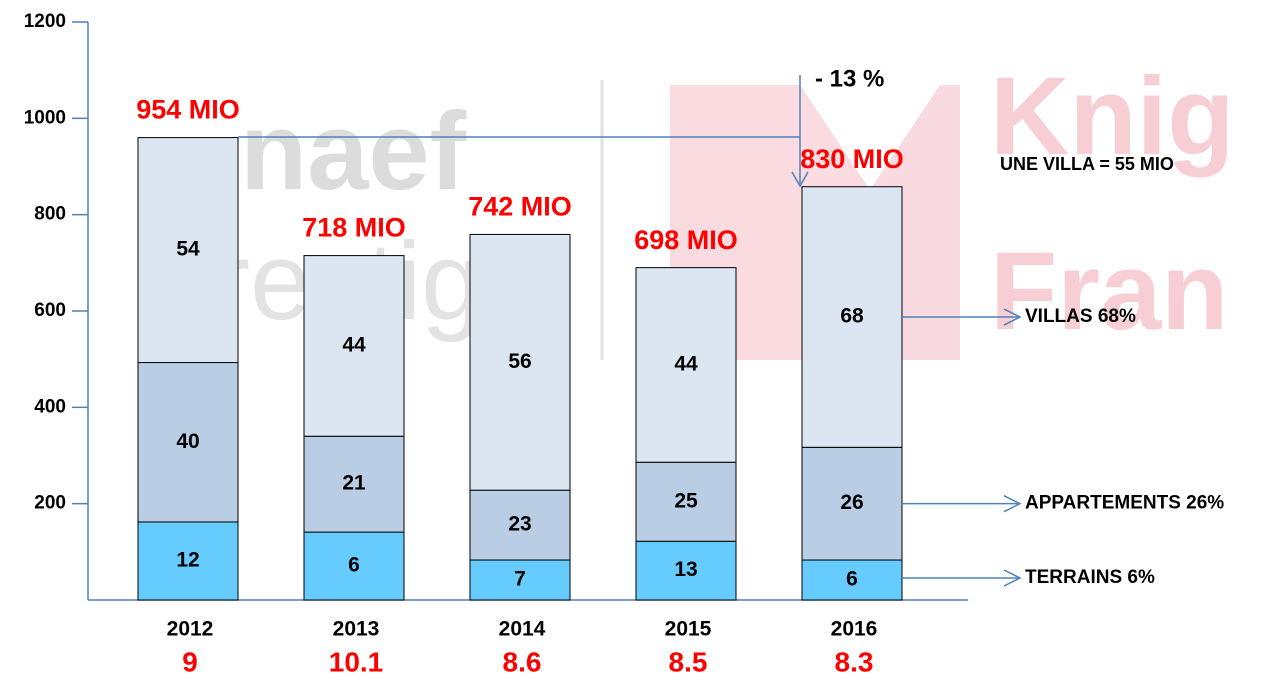 The image size is (1269, 692). I want to click on x-sub-label: 8.3, so click(854, 661).